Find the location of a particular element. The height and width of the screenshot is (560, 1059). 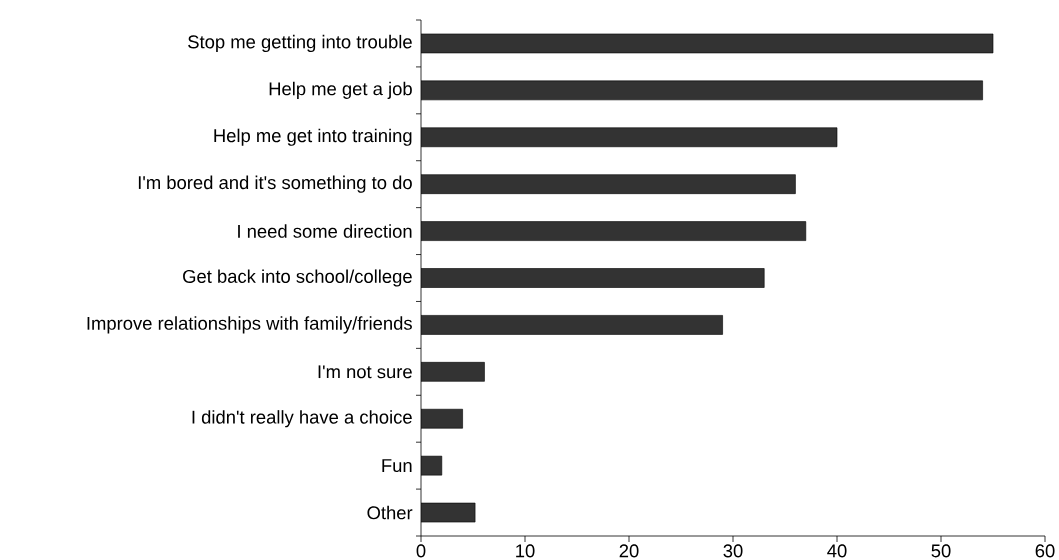

y-tick-label: Improve relationships with family/friends is located at coordinates (249, 325).